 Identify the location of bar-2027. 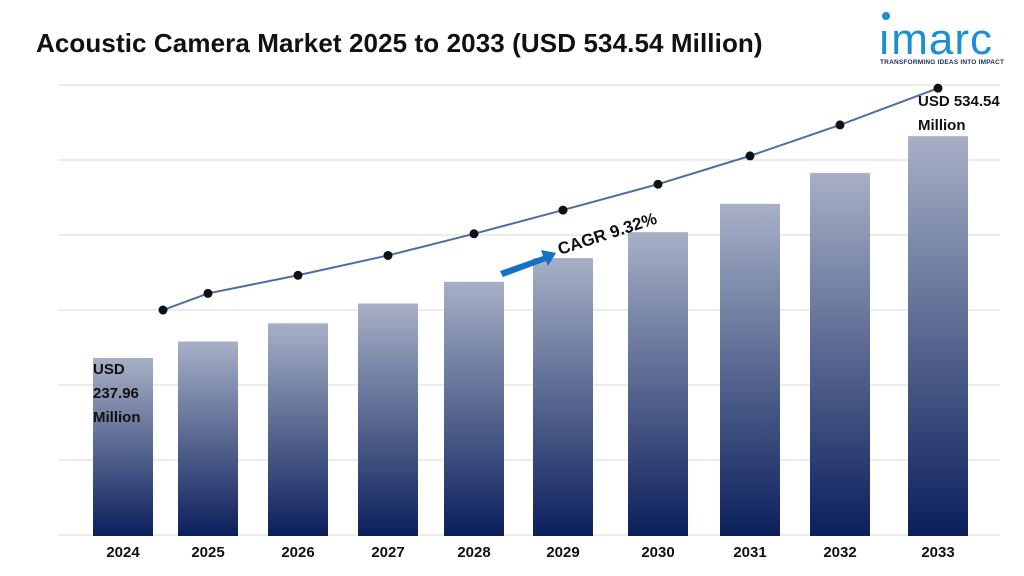
(388, 419).